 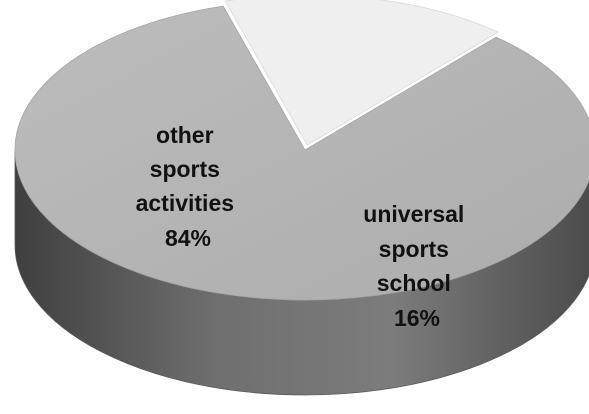 What do you see at coordinates (413, 214) in the screenshot?
I see `slice-label-line: universal` at bounding box center [413, 214].